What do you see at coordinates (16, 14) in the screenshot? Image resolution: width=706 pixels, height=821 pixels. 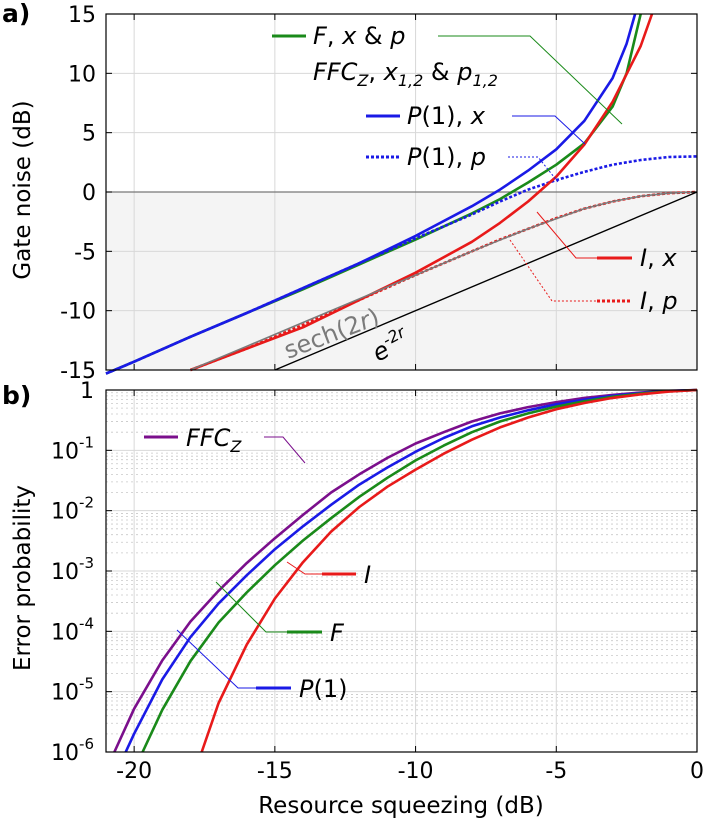 I see `panel-a-label: a)` at bounding box center [16, 14].